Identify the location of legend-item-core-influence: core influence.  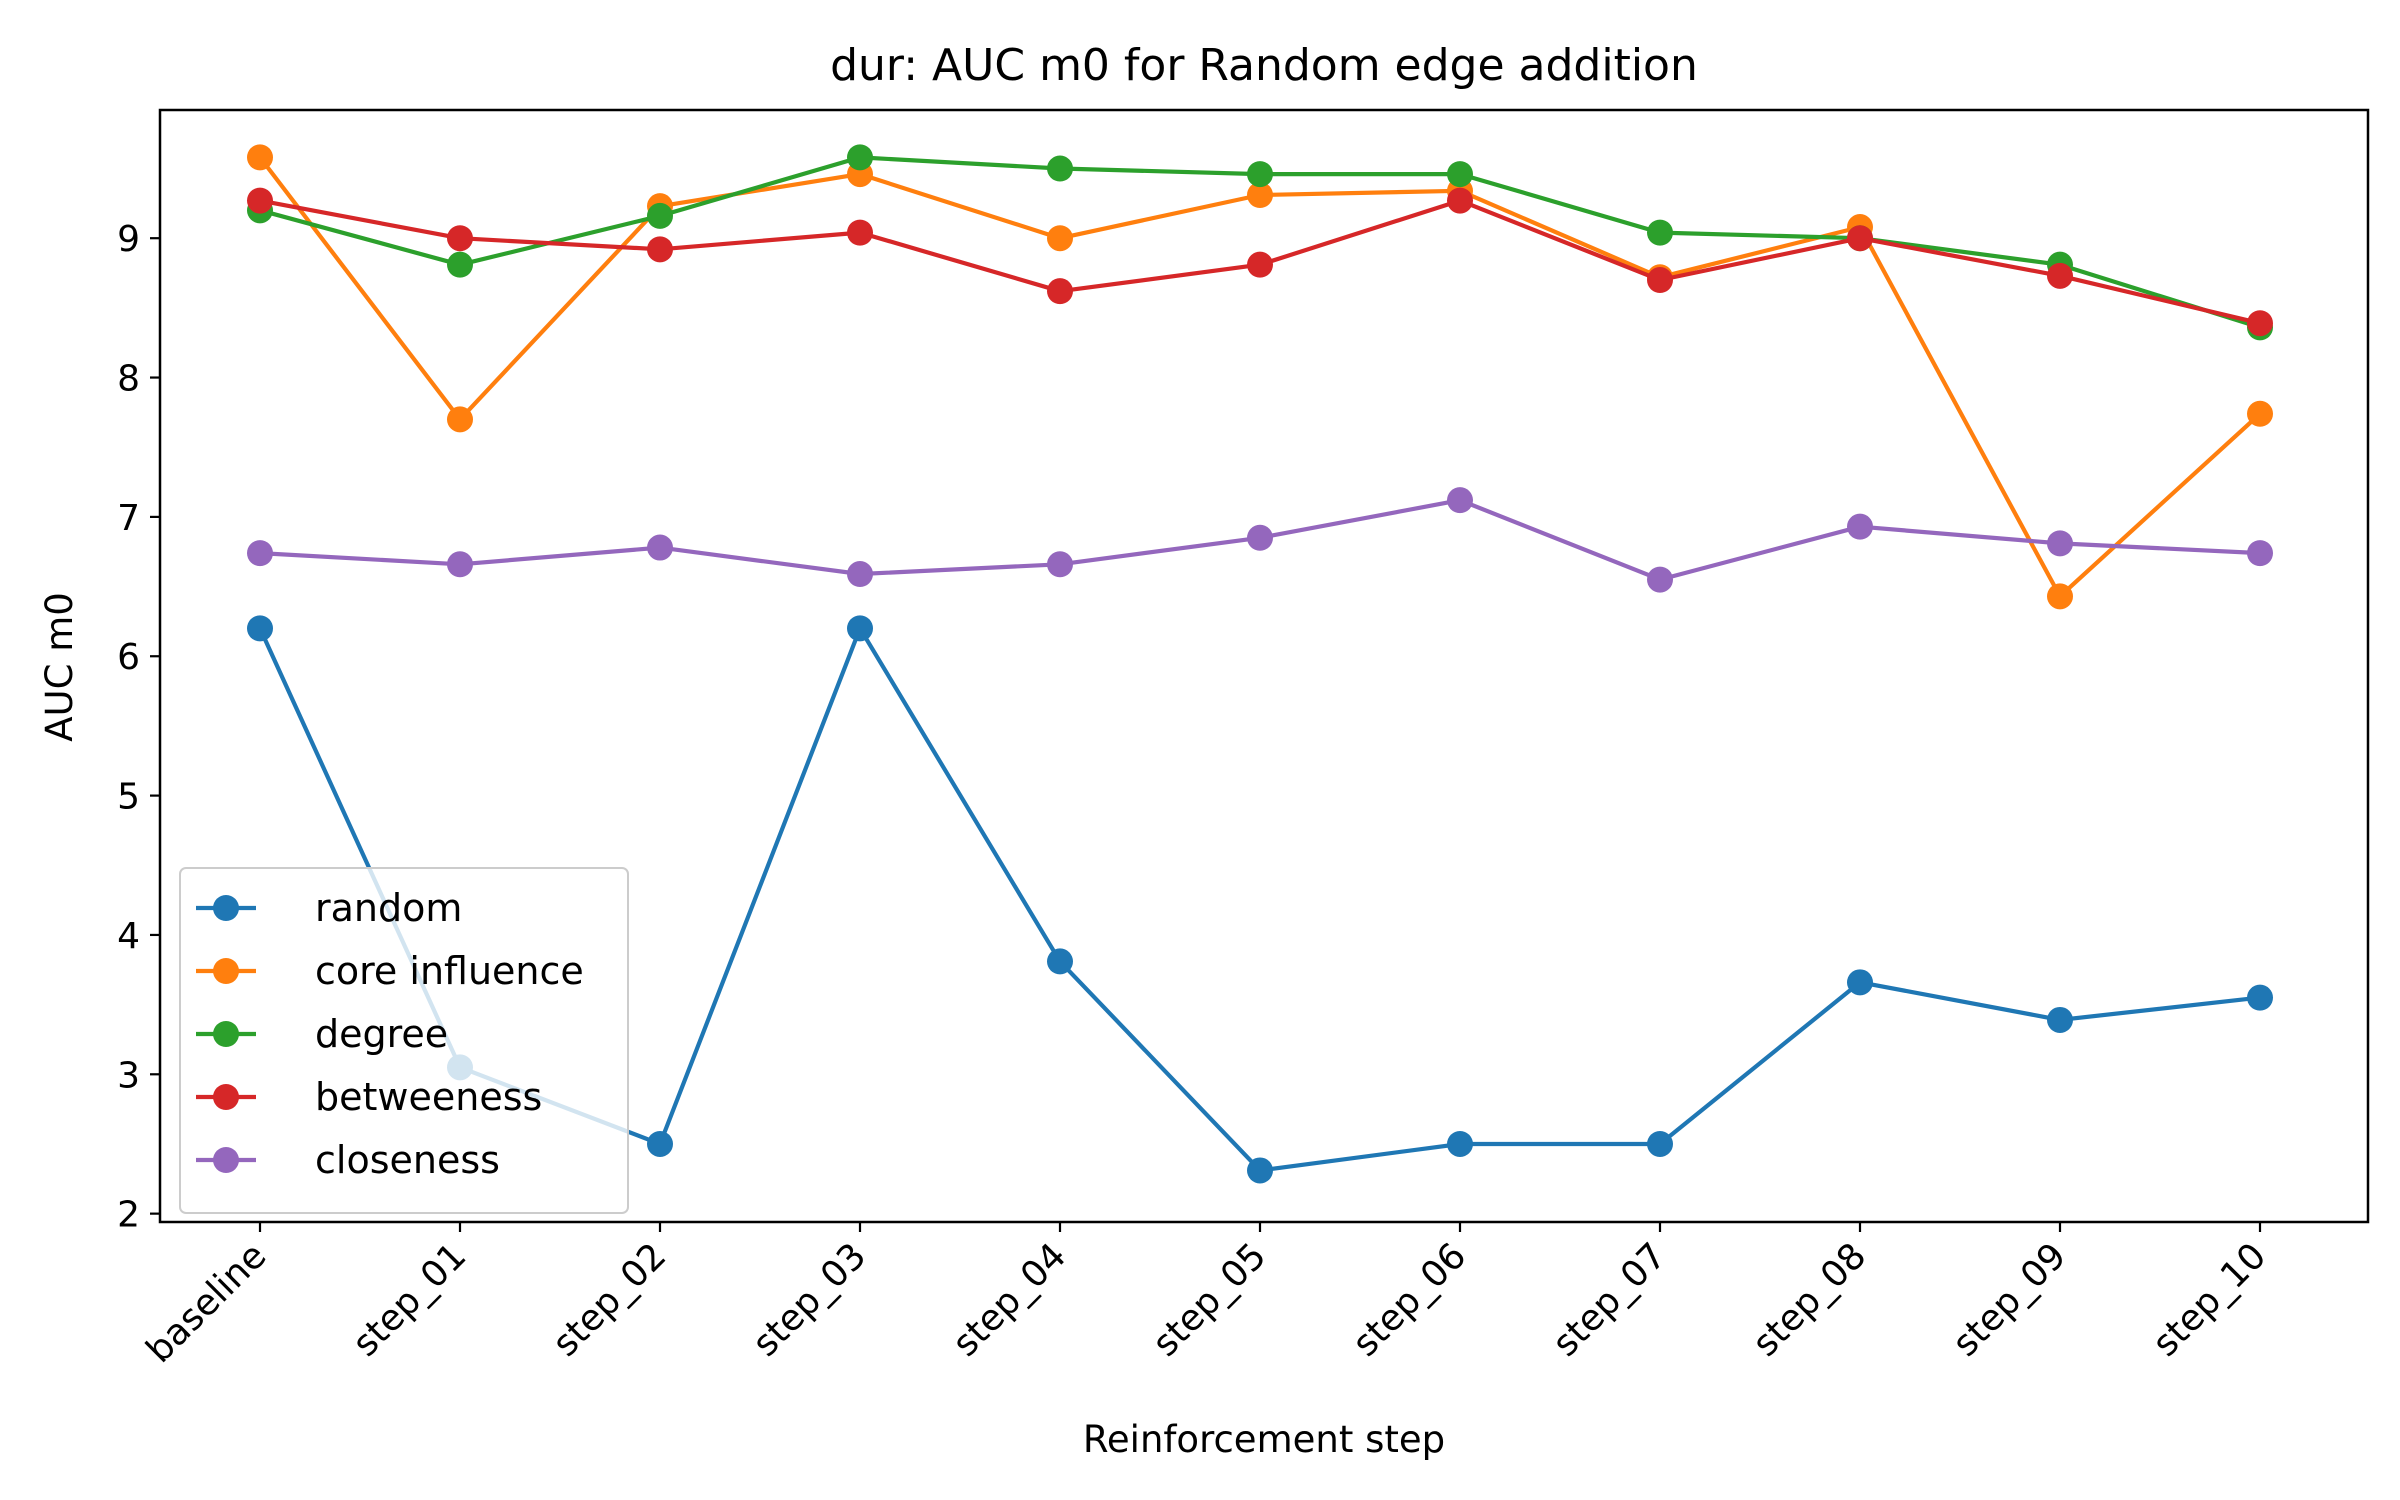
(390, 971).